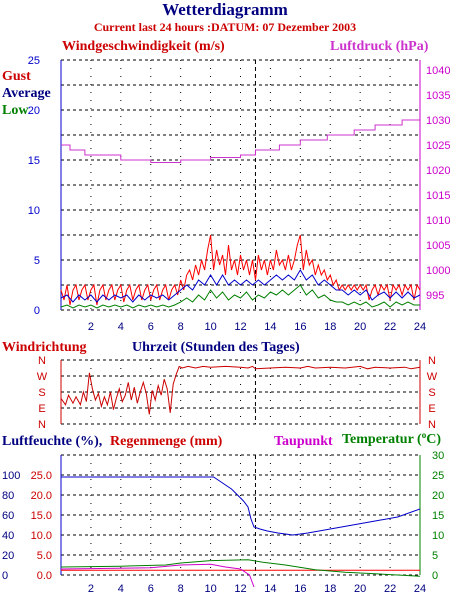 This screenshot has height=599, width=461. What do you see at coordinates (15, 110) in the screenshot?
I see `legend-low: Low` at bounding box center [15, 110].